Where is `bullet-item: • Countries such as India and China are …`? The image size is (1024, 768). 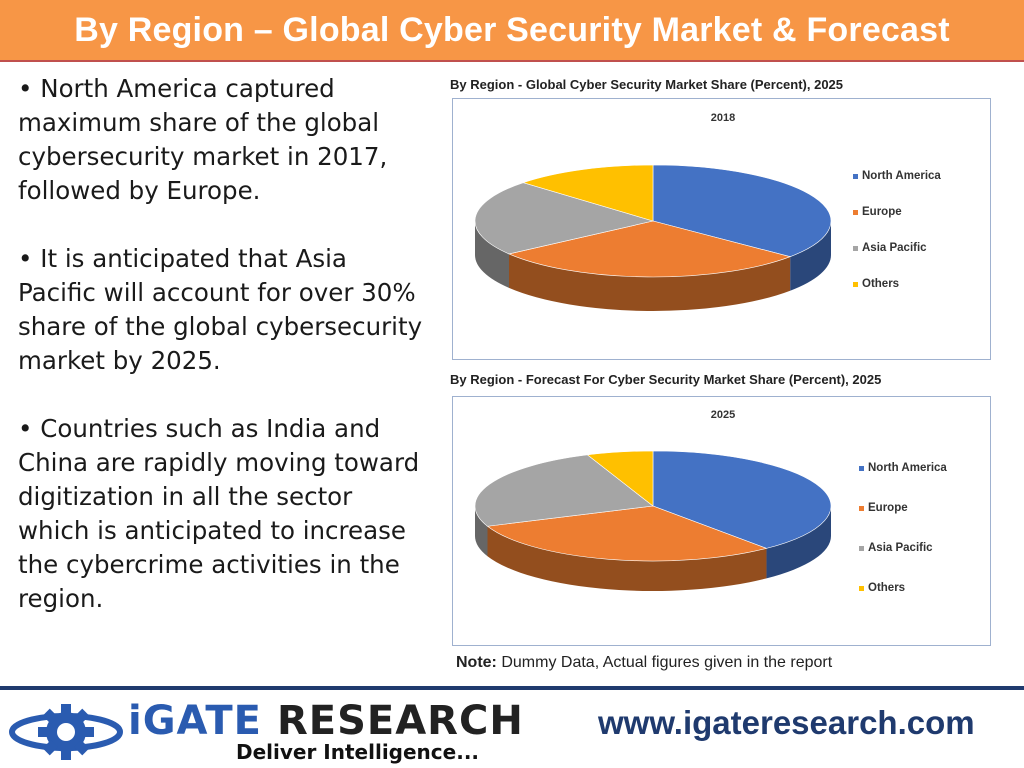
bullet-item: • Countries such as India and China are … is located at coordinates (219, 513).